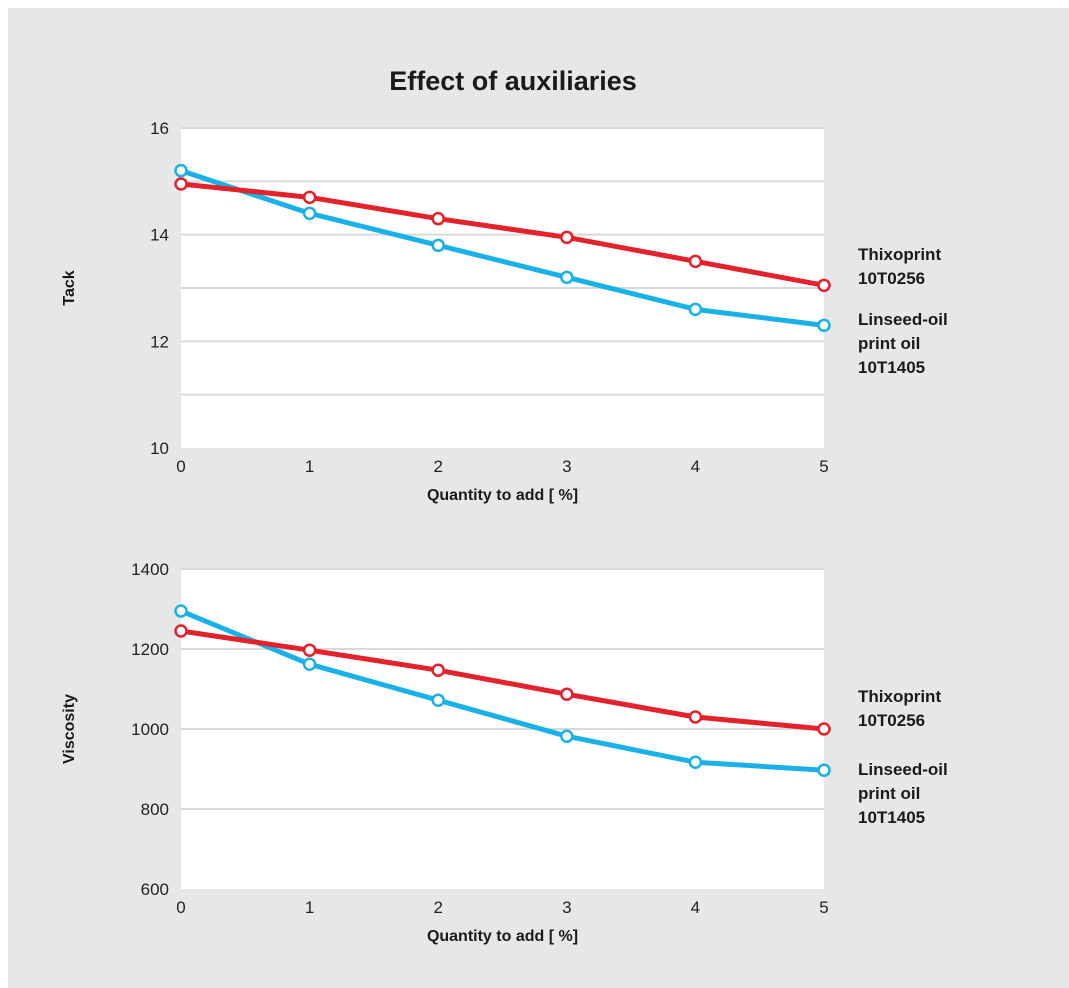 The width and height of the screenshot is (1069, 988). Describe the element at coordinates (150, 729) in the screenshot. I see `y-tick-label: 1000` at that location.